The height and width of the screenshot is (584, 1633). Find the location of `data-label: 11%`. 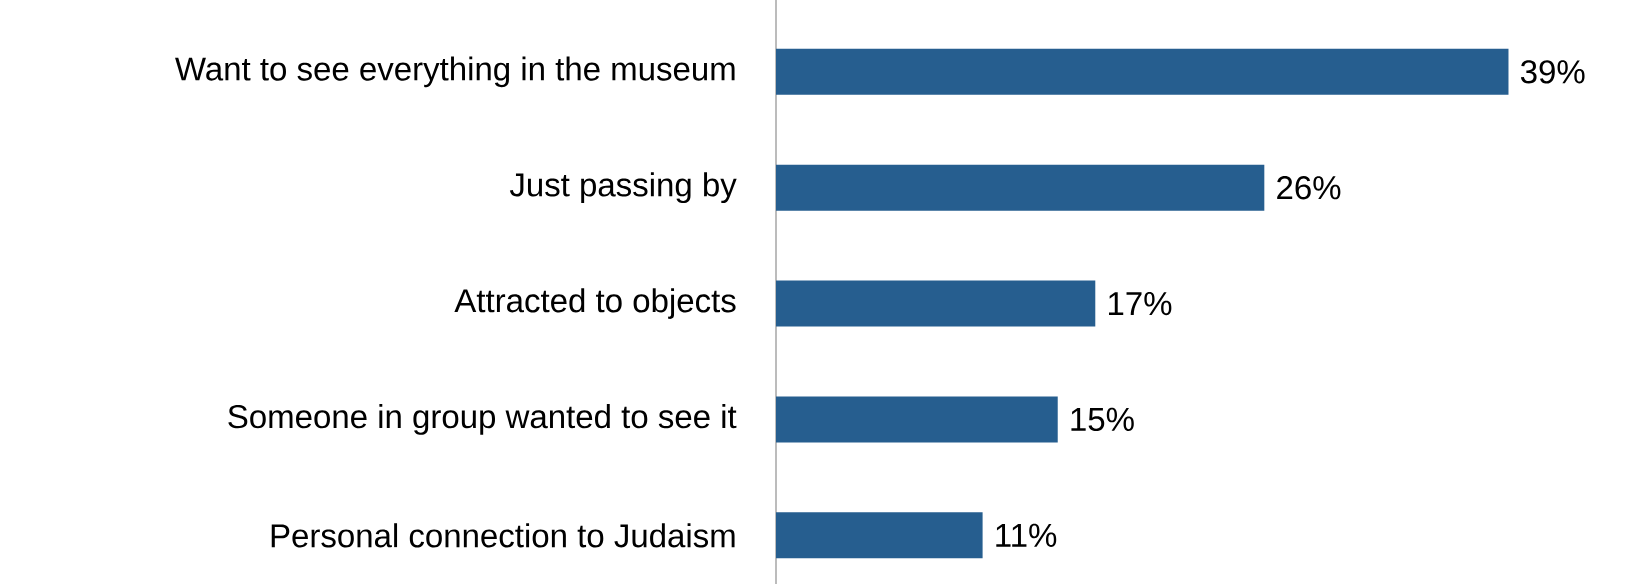

data-label: 11% is located at coordinates (1026, 535).